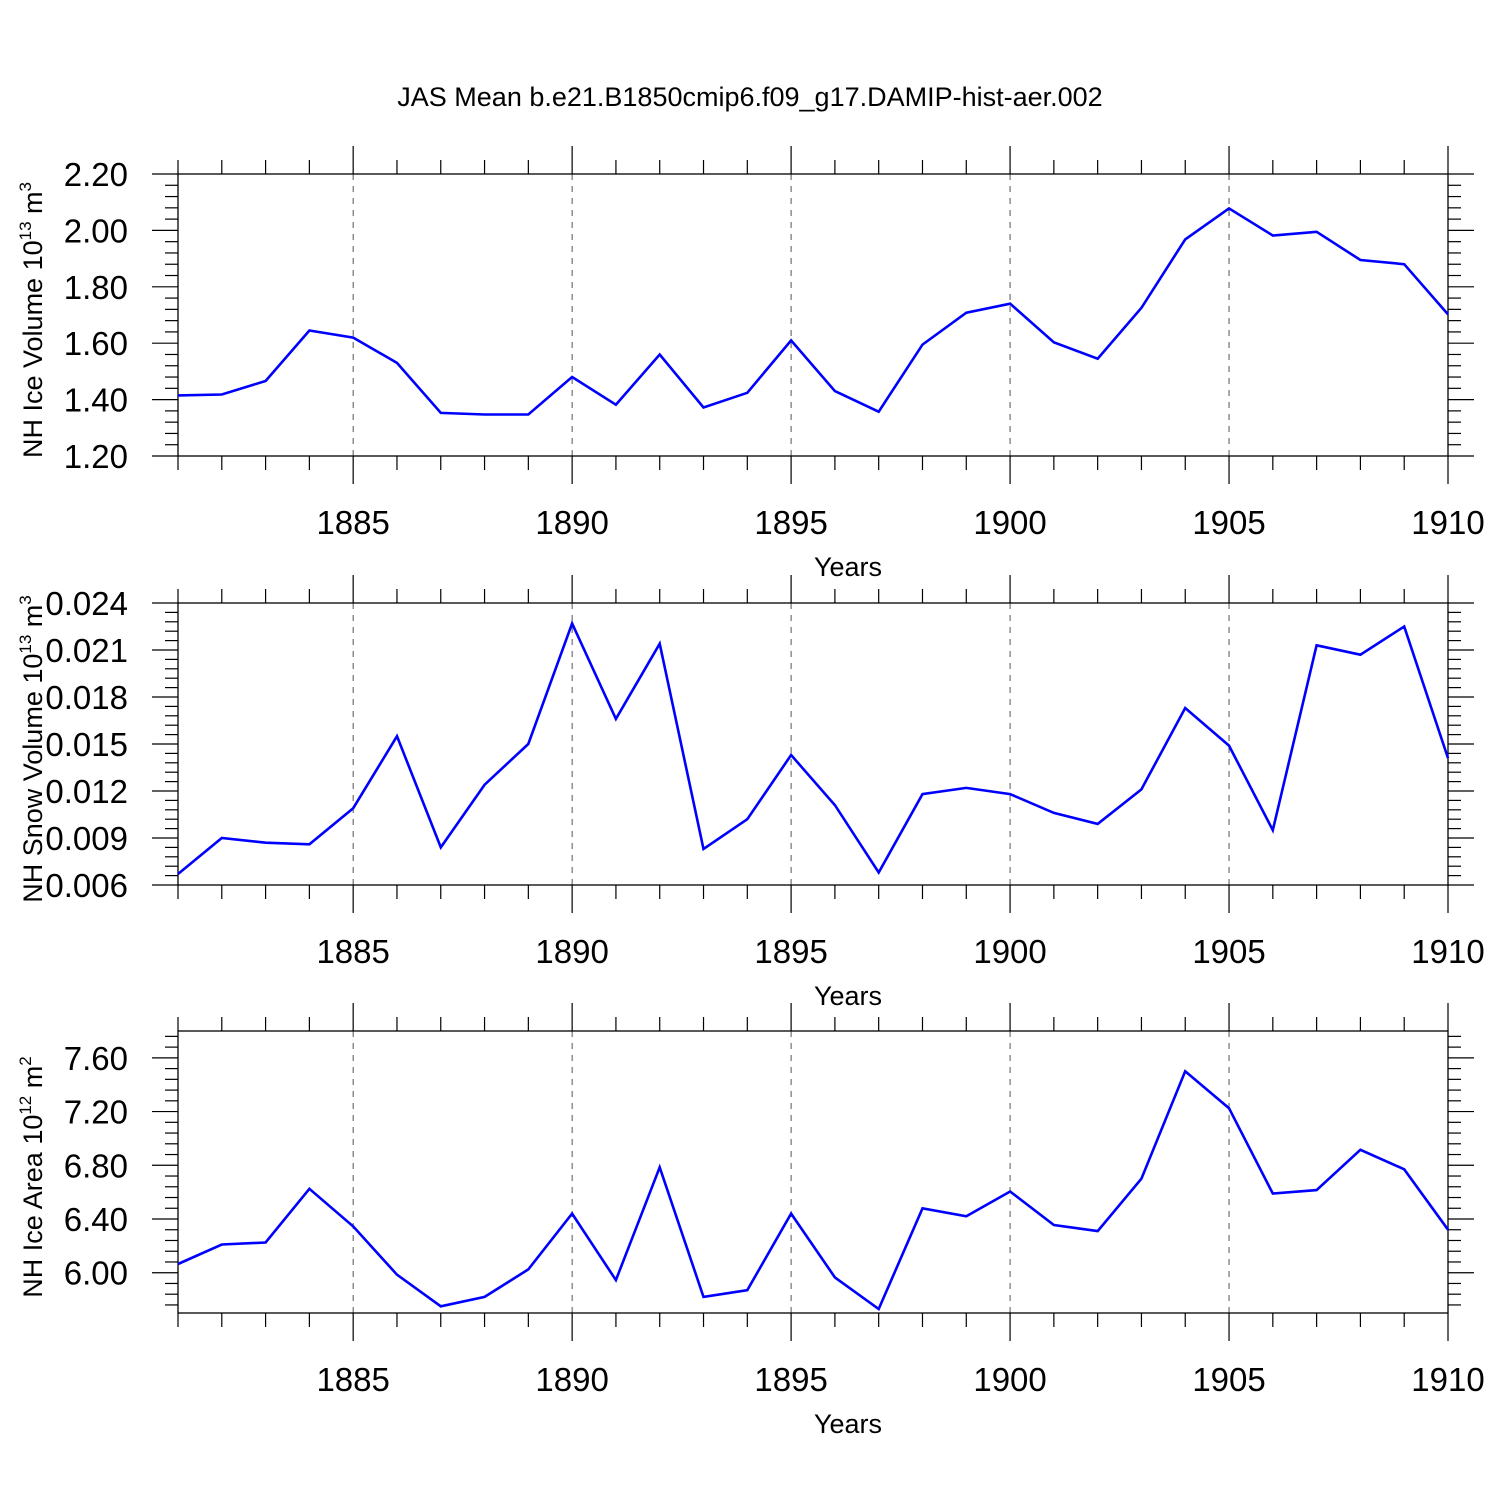 This screenshot has width=1500, height=1500. What do you see at coordinates (96, 1273) in the screenshot?
I see `y-tick-label: 6.00` at bounding box center [96, 1273].